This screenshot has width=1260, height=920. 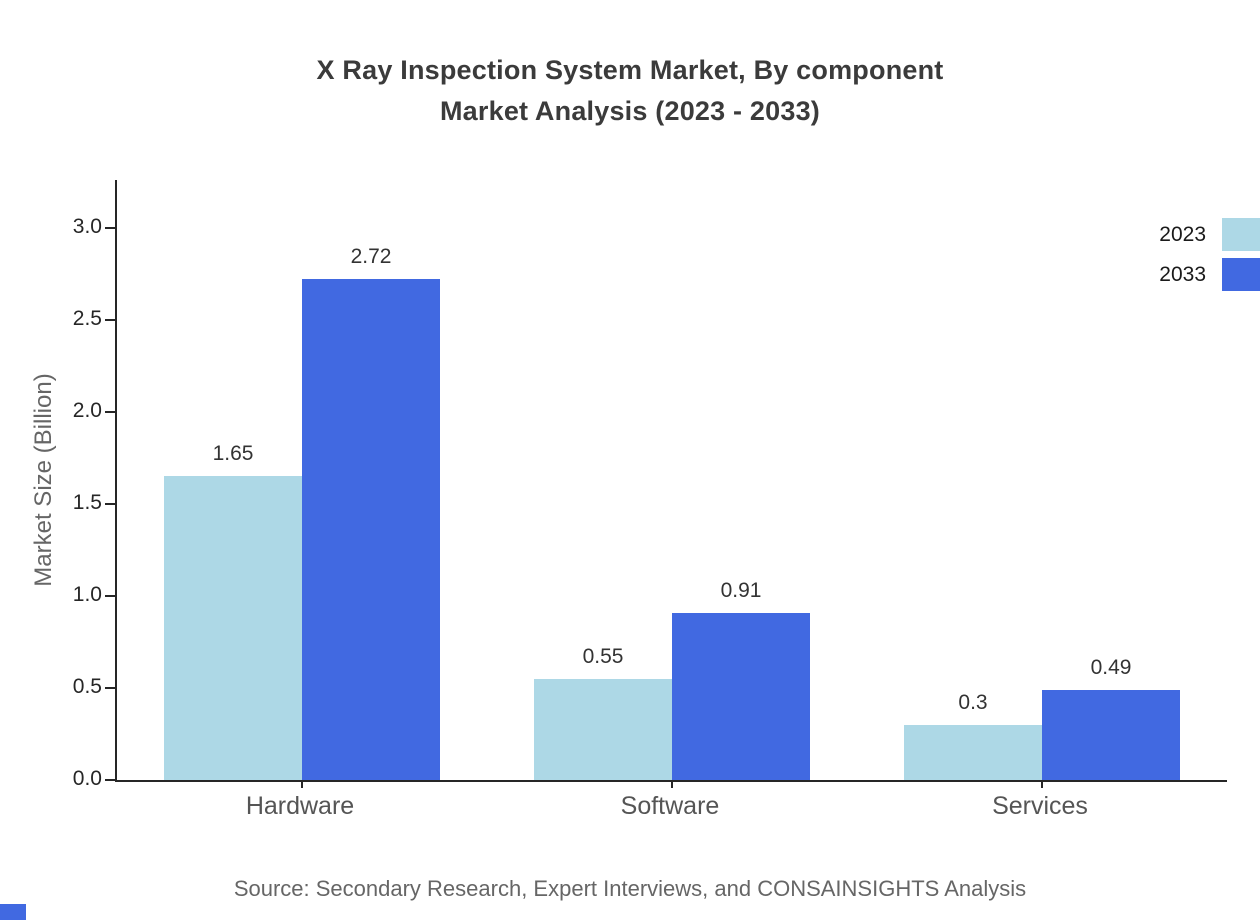 I want to click on y-tick-label: 2.0, so click(x=87, y=410).